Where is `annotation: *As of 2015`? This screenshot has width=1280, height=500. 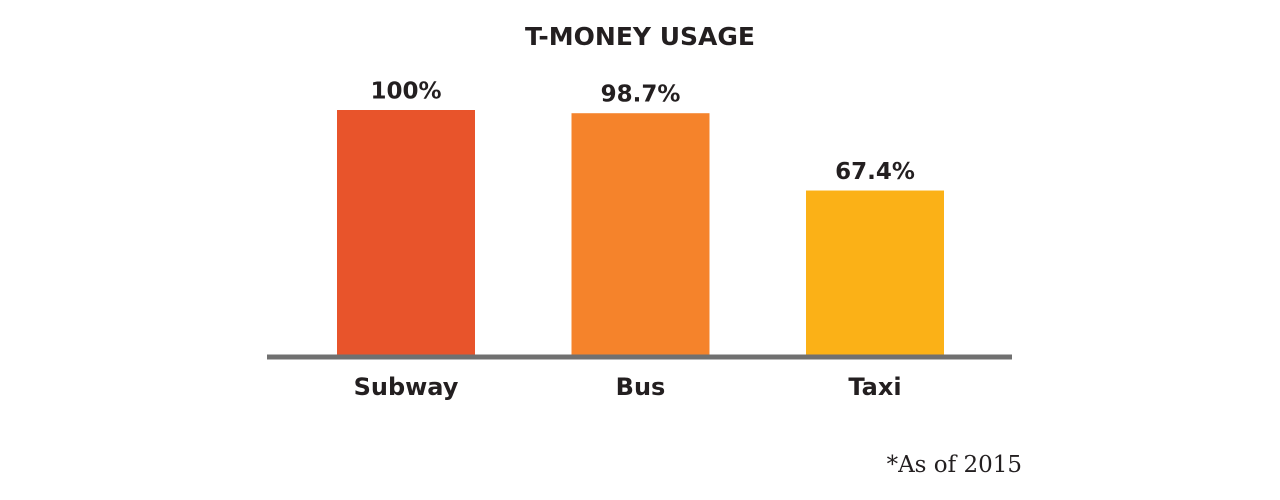 annotation: *As of 2015 is located at coordinates (954, 465).